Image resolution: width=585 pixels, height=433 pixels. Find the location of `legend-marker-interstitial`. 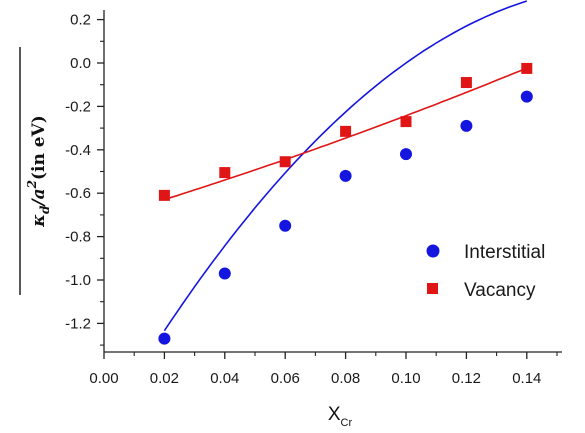

legend-marker-interstitial is located at coordinates (433, 251).